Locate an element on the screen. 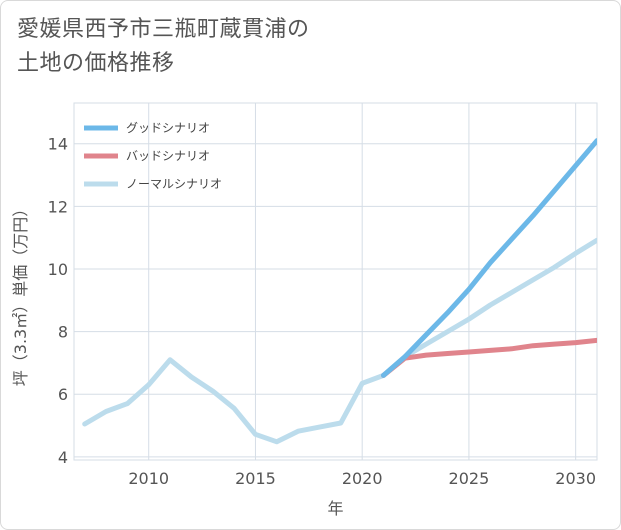 The image size is (621, 530). y-tick-label: 6 is located at coordinates (63, 394).